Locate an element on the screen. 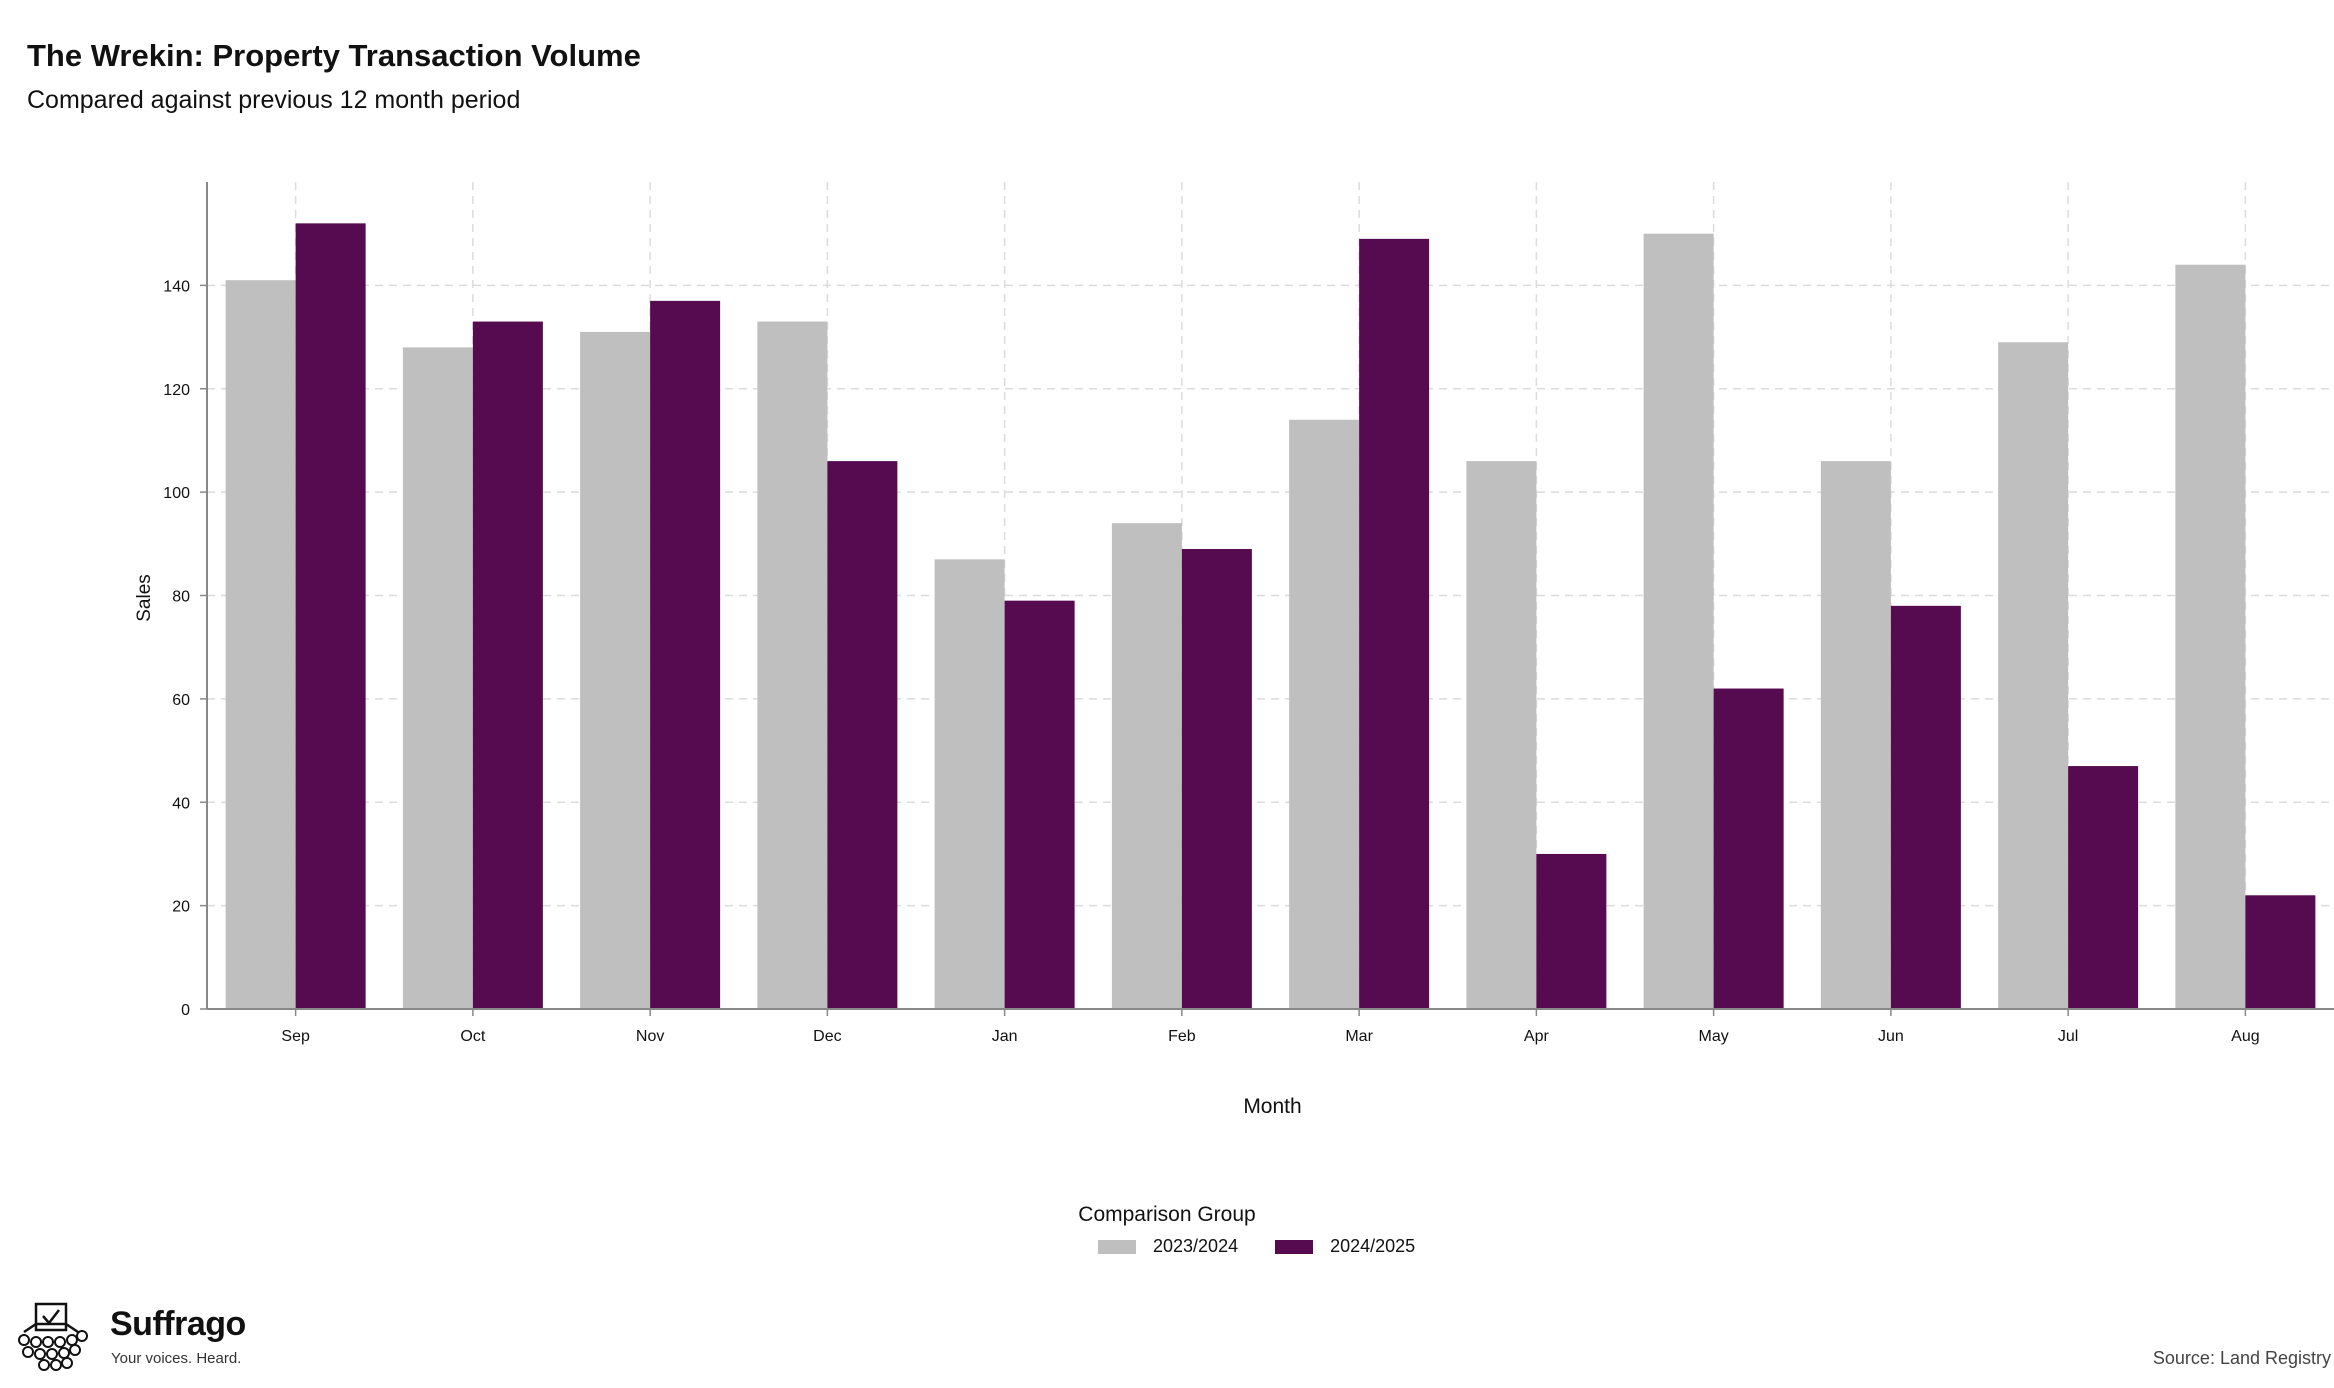  legend-item-2023-2024: 2023/2024 is located at coordinates (1168, 1246).